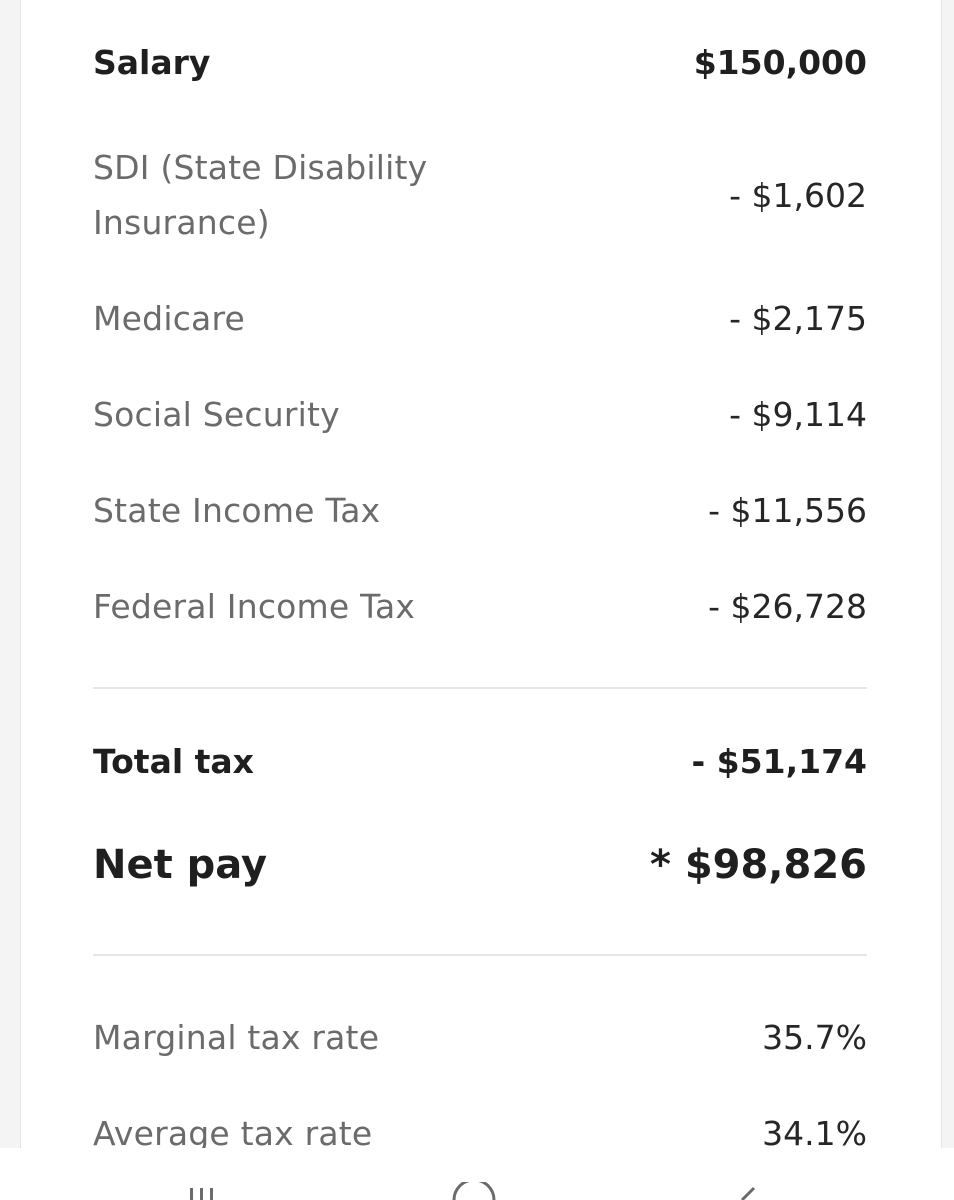  Describe the element at coordinates (180, 865) in the screenshot. I see `net-pay-label: Net pay` at that location.